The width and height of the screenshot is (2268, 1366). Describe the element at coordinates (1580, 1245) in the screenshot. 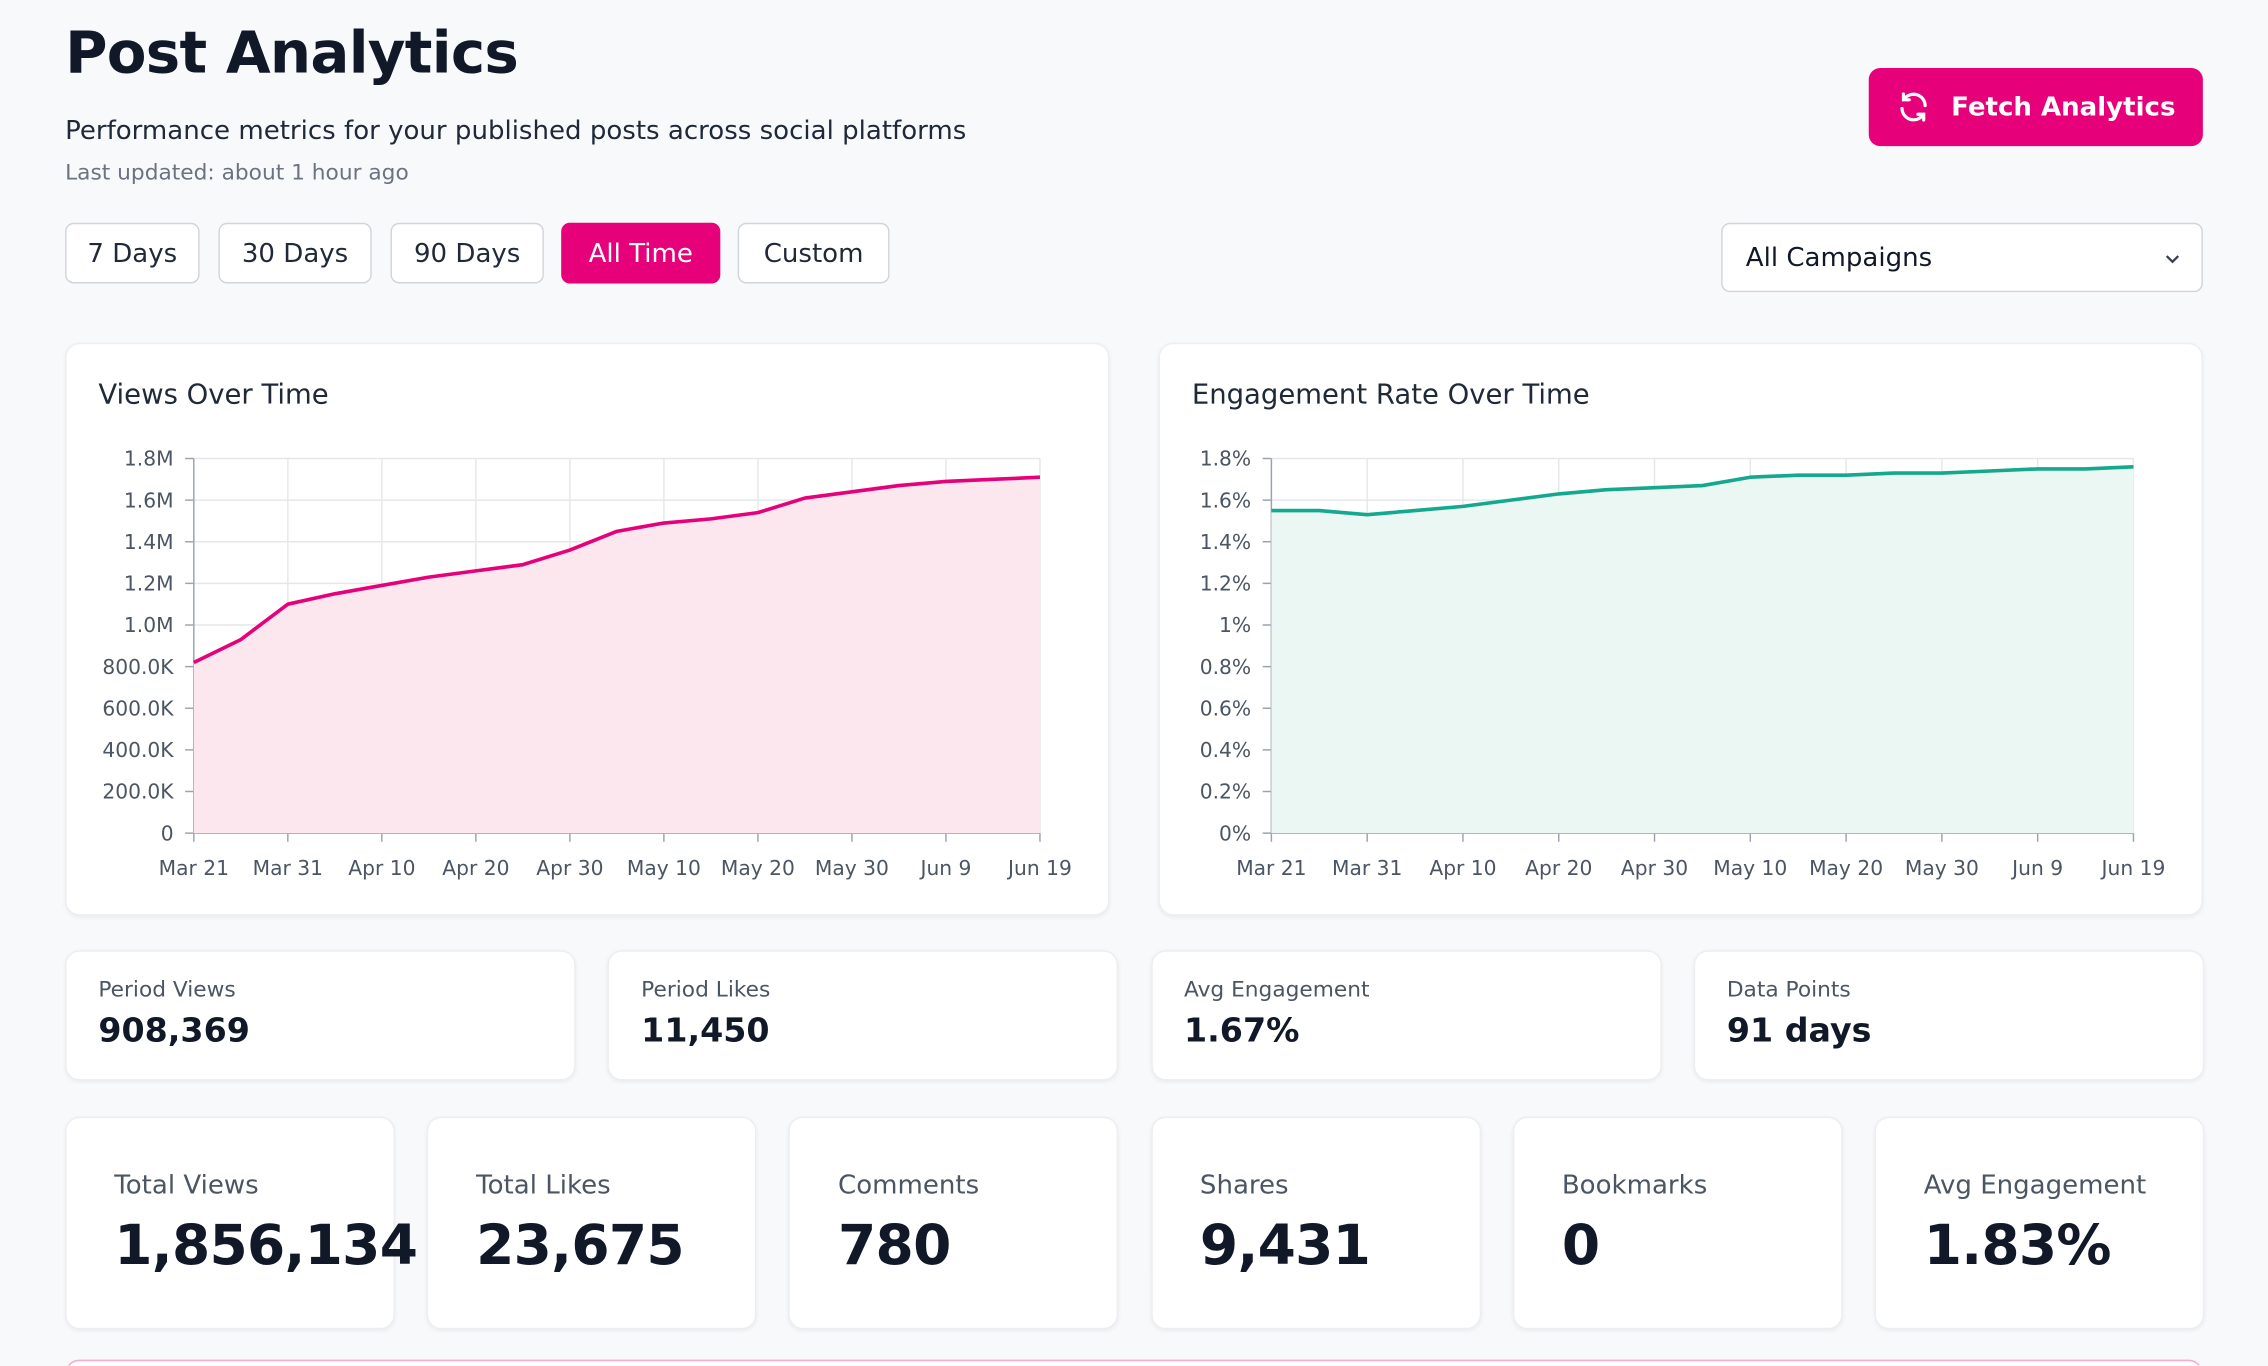

I see `total-value: 0` at that location.